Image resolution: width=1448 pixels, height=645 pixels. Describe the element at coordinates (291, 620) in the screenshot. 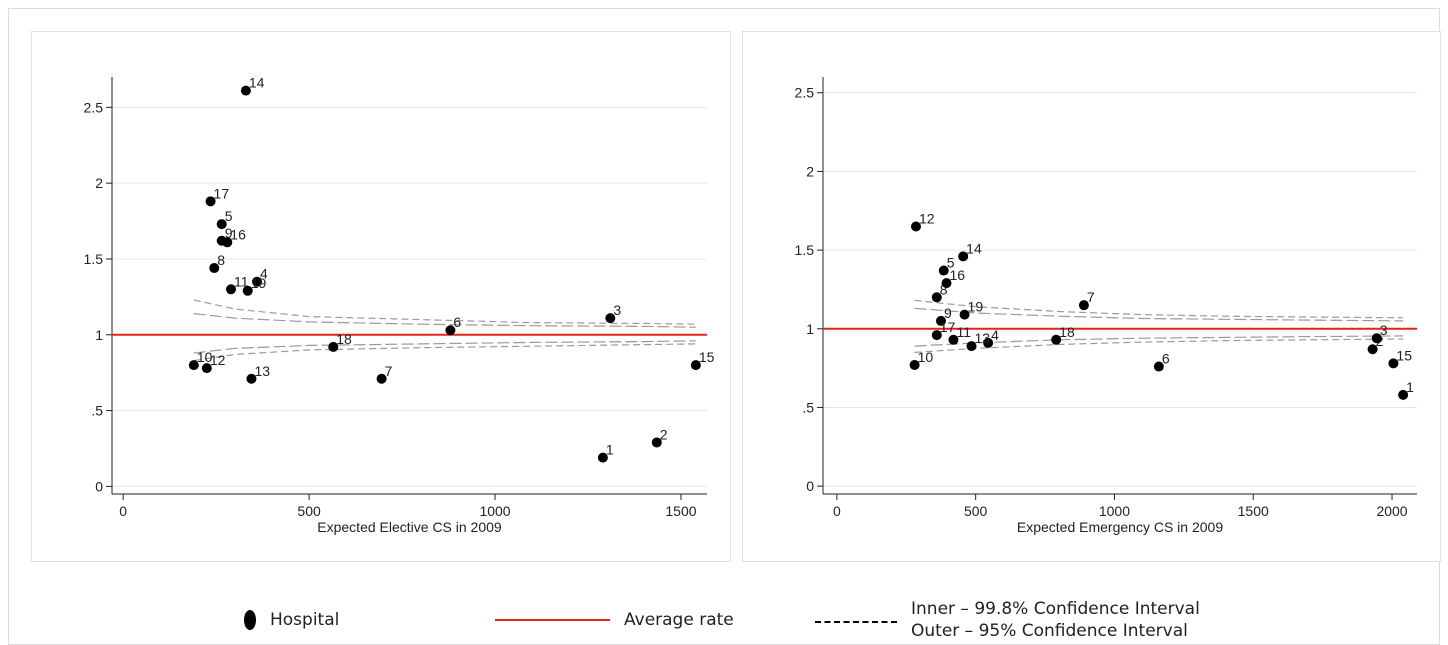

I see `legend-hospital: Hospital` at that location.